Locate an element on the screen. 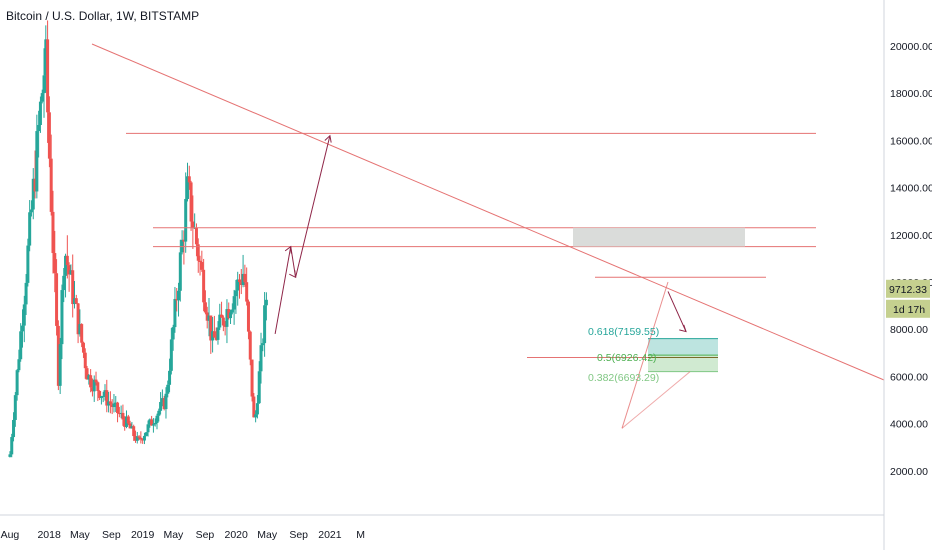  time-tick-label: 2021 is located at coordinates (330, 535).